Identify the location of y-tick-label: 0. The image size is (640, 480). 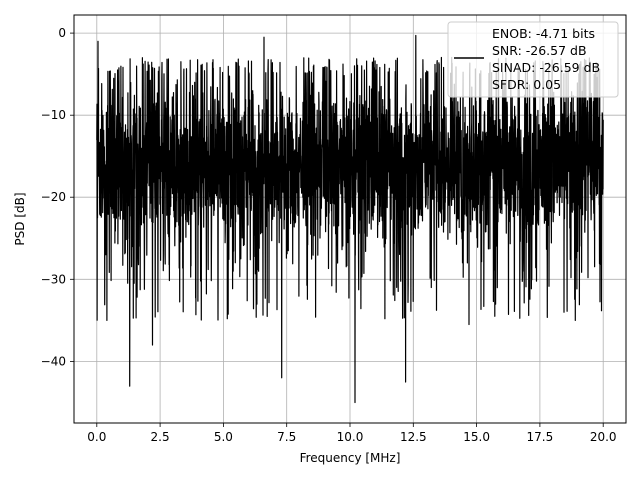
(62, 33).